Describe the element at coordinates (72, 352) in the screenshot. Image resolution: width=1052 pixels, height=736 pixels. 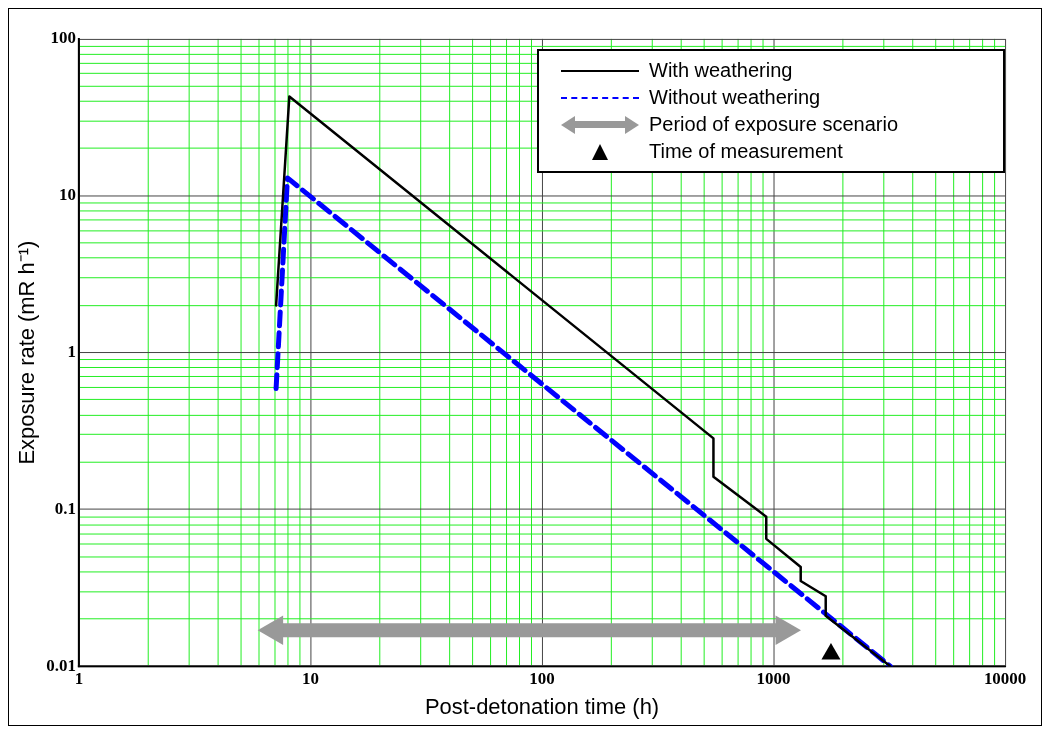
I see `y-tick-label: 1` at that location.